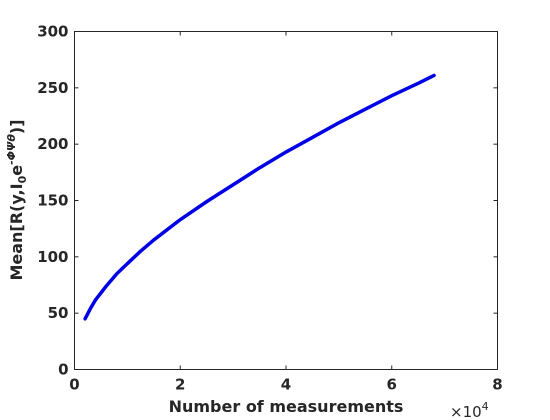  Describe the element at coordinates (52, 257) in the screenshot. I see `y-tick-label: 100` at that location.